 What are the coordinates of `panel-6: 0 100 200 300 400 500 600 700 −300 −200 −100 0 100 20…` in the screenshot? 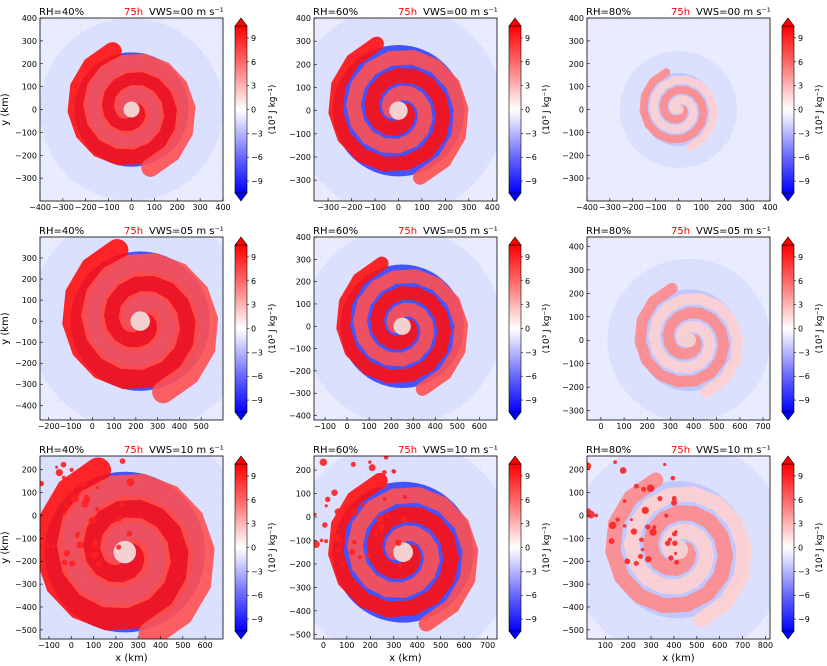 It's located at (693, 328).